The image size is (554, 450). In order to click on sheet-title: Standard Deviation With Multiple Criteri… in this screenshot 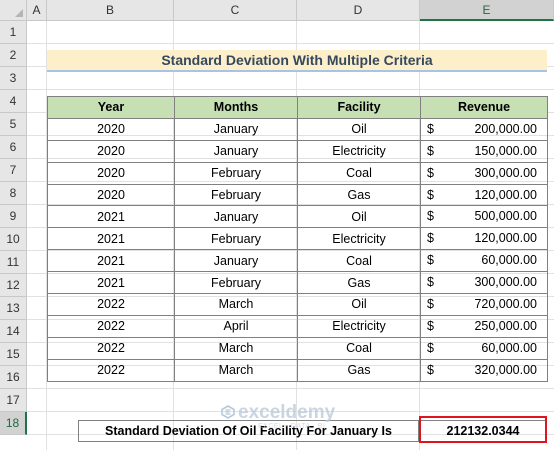, I will do `click(297, 61)`.